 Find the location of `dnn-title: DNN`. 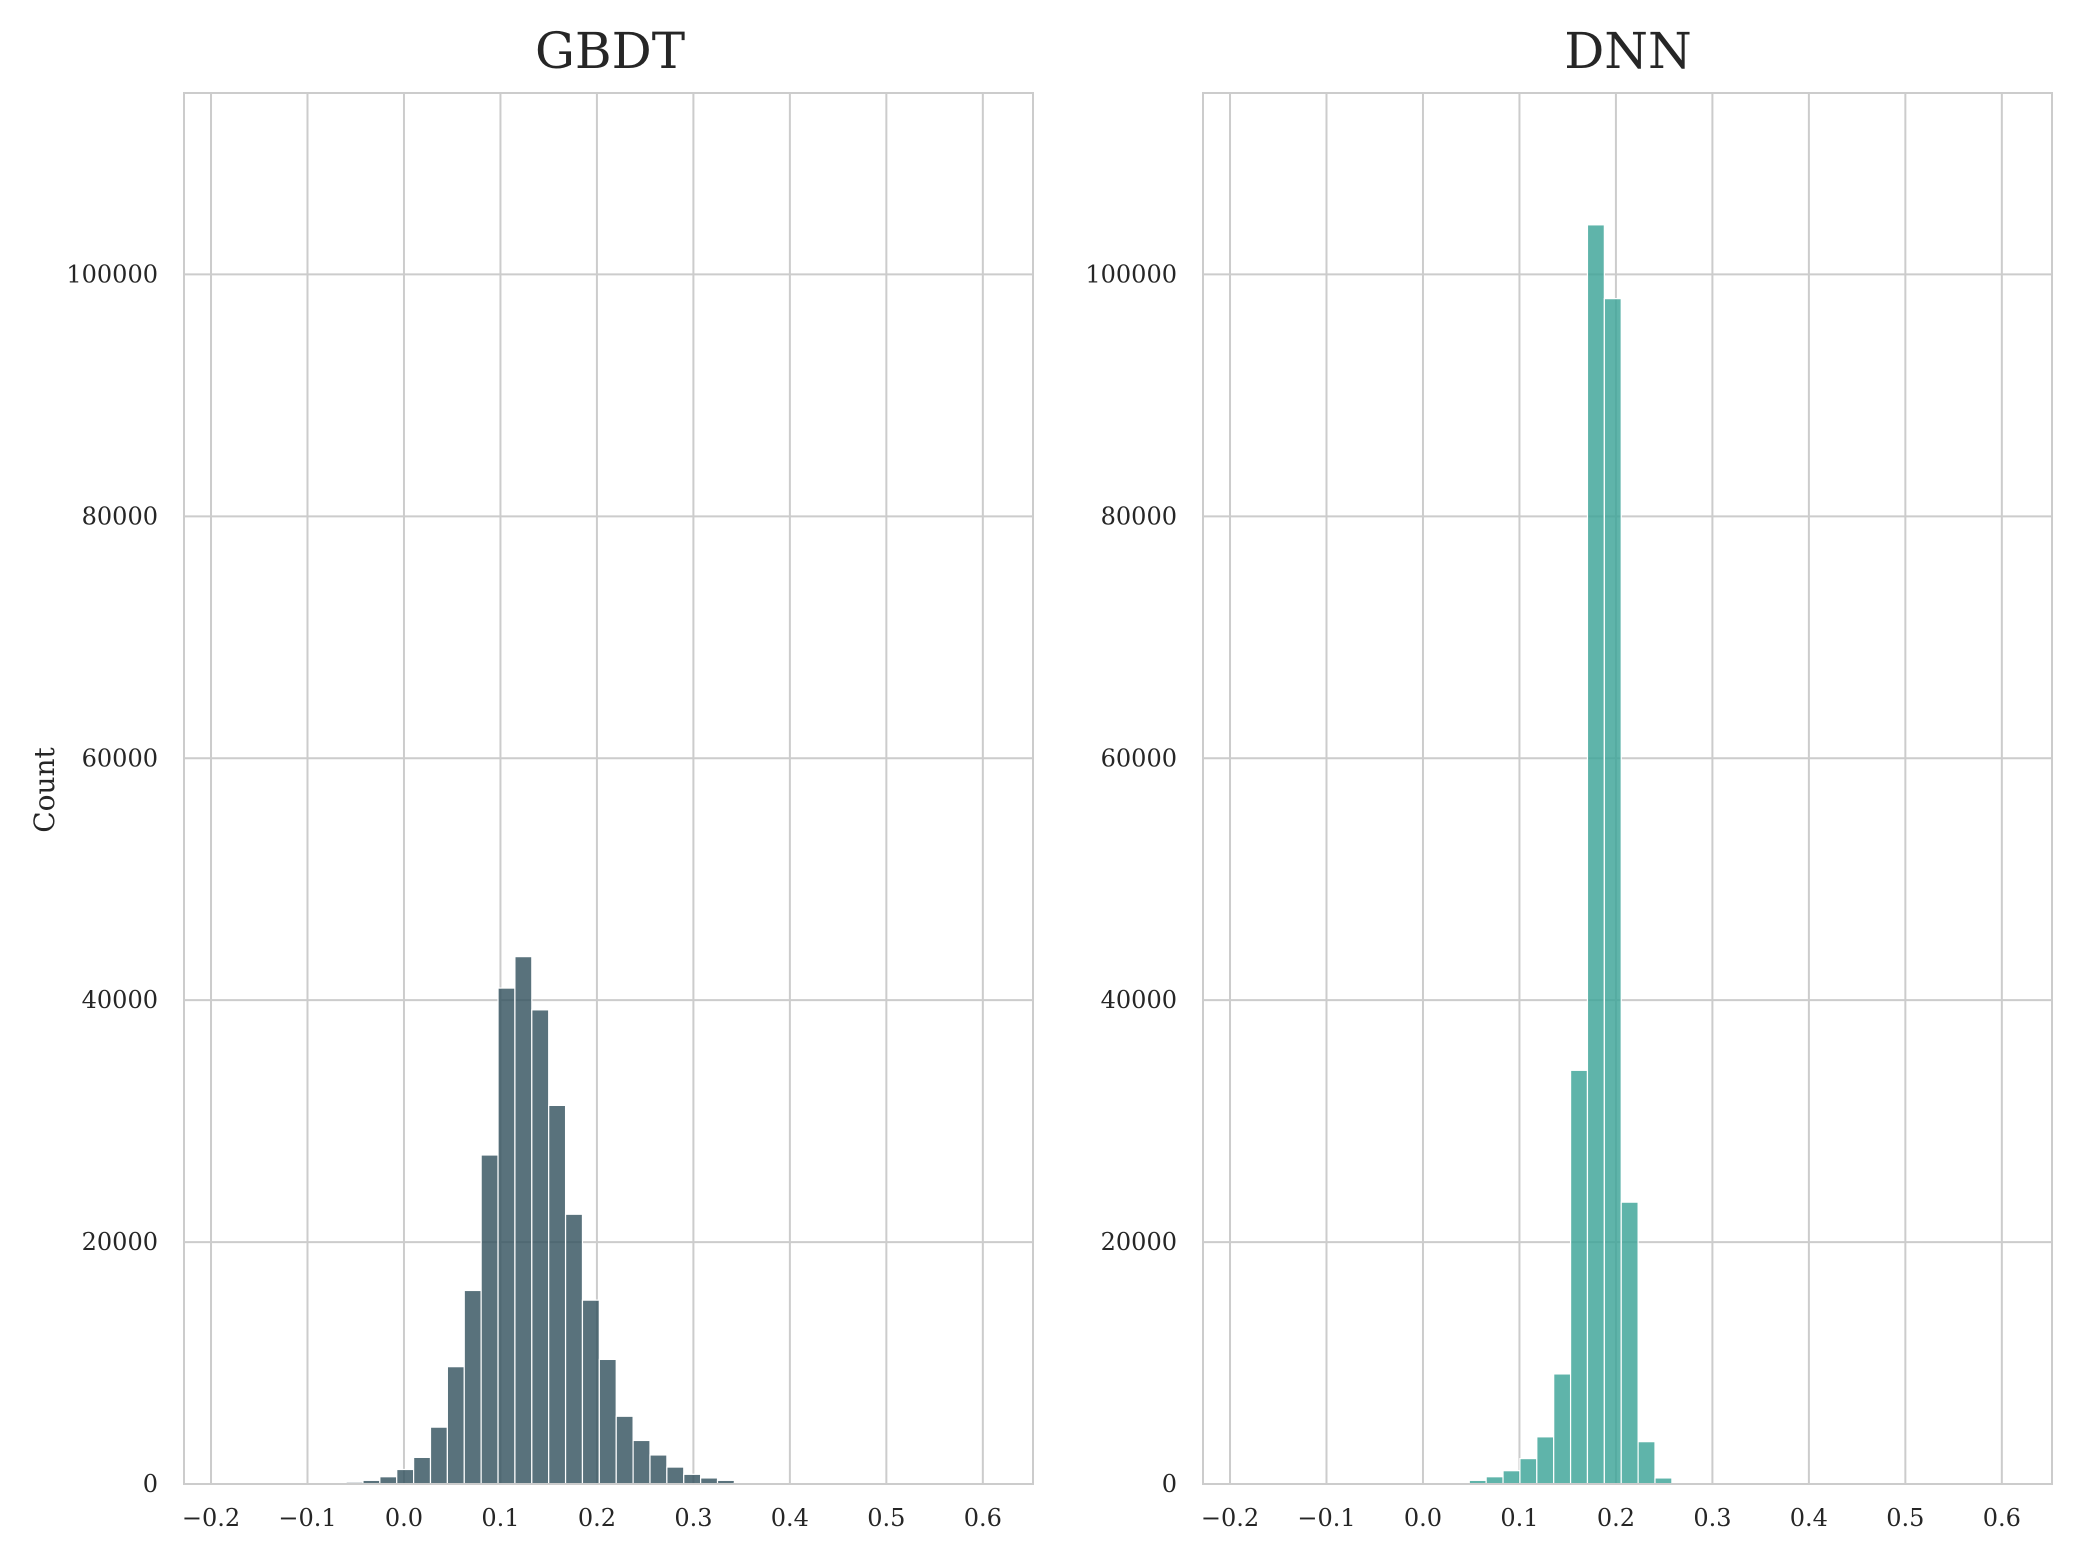

dnn-title: DNN is located at coordinates (1628, 51).